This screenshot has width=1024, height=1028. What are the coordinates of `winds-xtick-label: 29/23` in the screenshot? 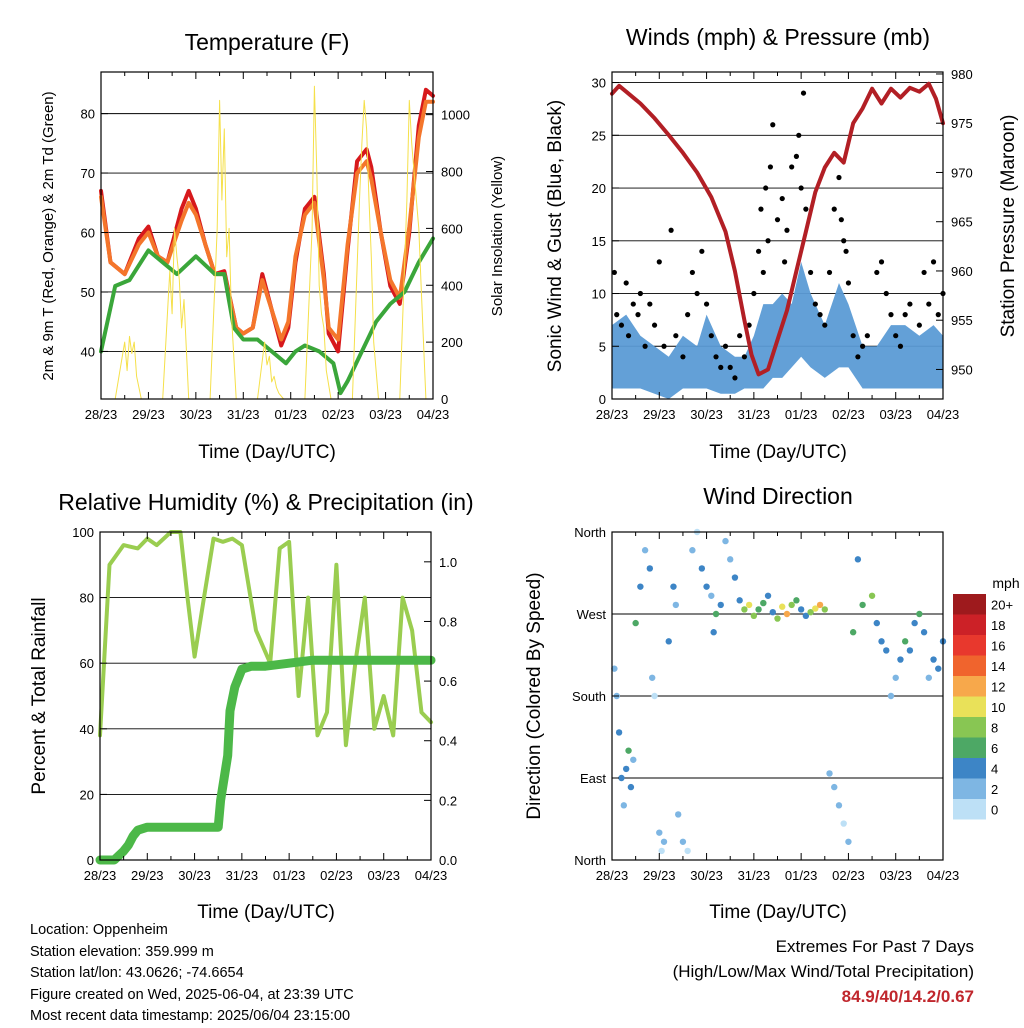 It's located at (659, 414).